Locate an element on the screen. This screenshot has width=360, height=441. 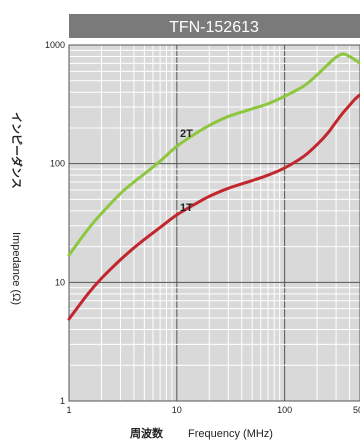
x-tick-labels: 1 10 100 500 is located at coordinates (213, 410).